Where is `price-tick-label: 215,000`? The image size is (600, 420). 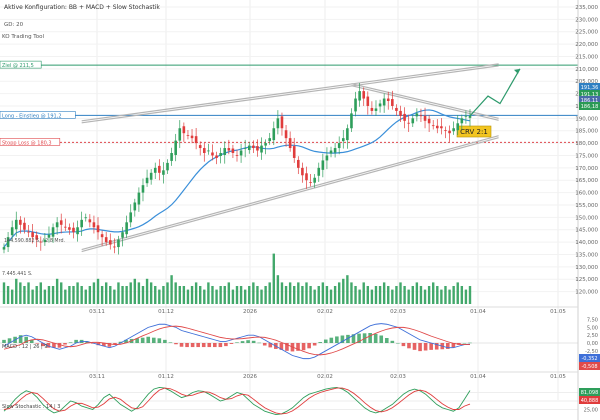 price-tick-label: 215,000 is located at coordinates (586, 57).